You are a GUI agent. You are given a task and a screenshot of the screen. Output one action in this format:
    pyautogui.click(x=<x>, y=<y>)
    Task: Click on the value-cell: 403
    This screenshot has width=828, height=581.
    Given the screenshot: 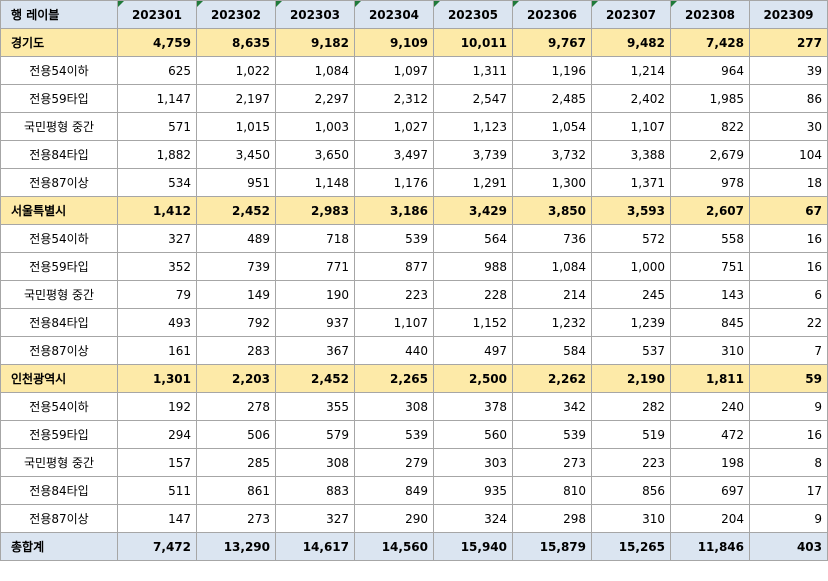 What is the action you would take?
    pyautogui.click(x=788, y=546)
    